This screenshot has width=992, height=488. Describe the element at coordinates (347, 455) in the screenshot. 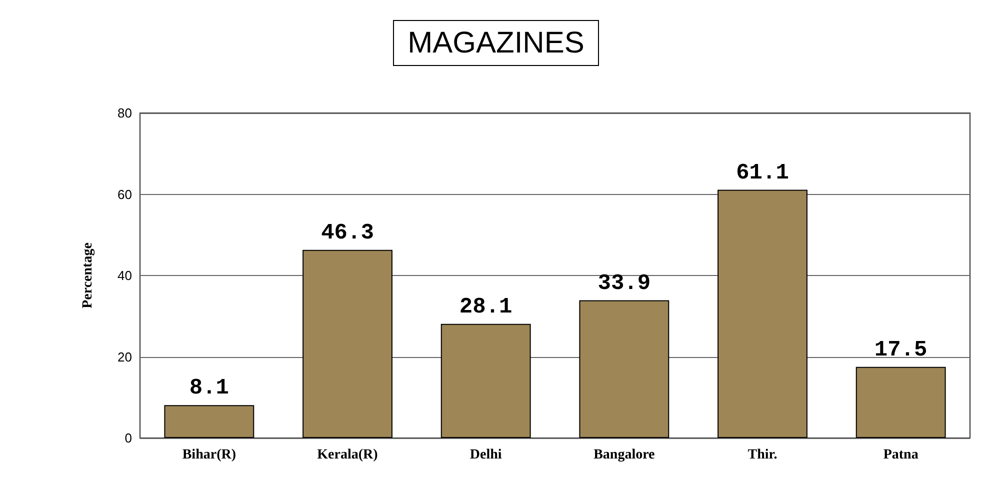

I see `x-tick-label: Kerala(R)` at that location.